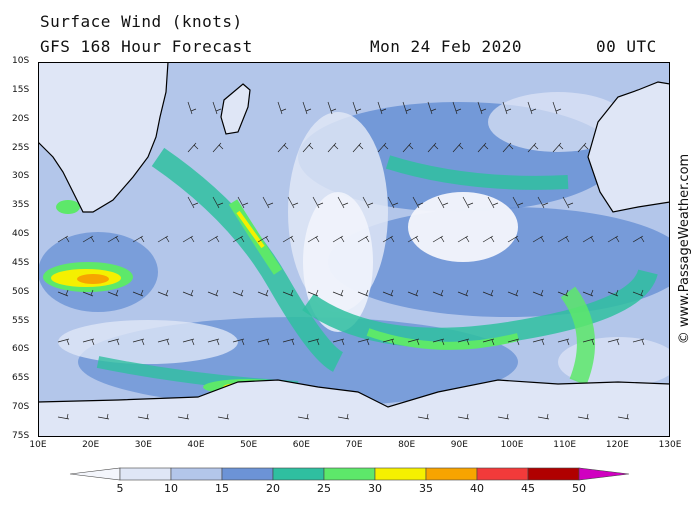  Describe the element at coordinates (21, 349) in the screenshot. I see `latitude-label: 60S` at that location.